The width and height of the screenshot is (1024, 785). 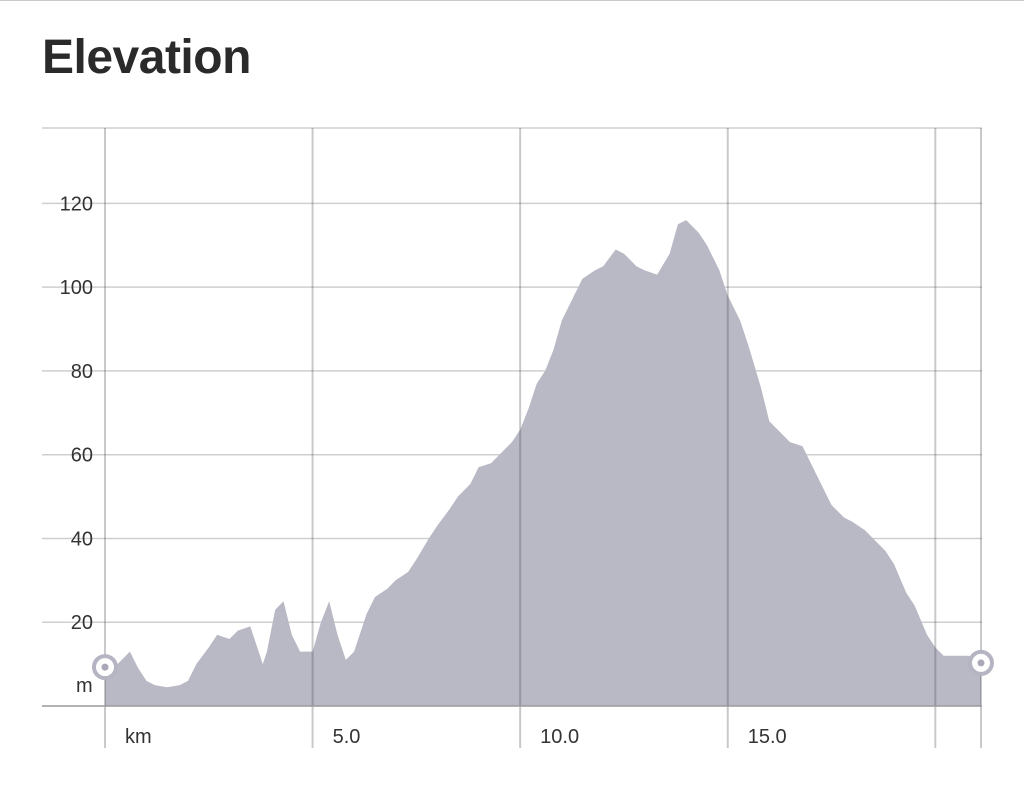 What do you see at coordinates (981, 663) in the screenshot?
I see `end-marker-dot` at bounding box center [981, 663].